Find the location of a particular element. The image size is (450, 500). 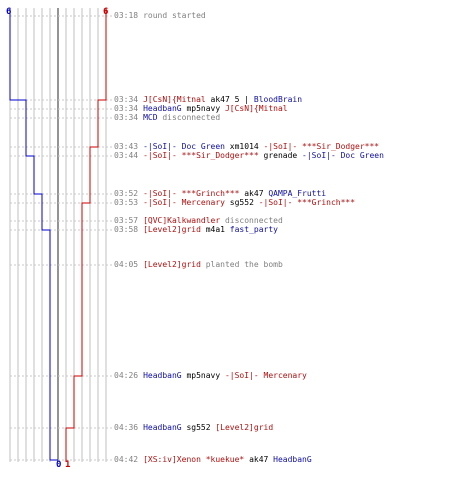

log-row: 03:34 HeadbanG mp5navy J[CsN]{Mitnal is located at coordinates (201, 109).